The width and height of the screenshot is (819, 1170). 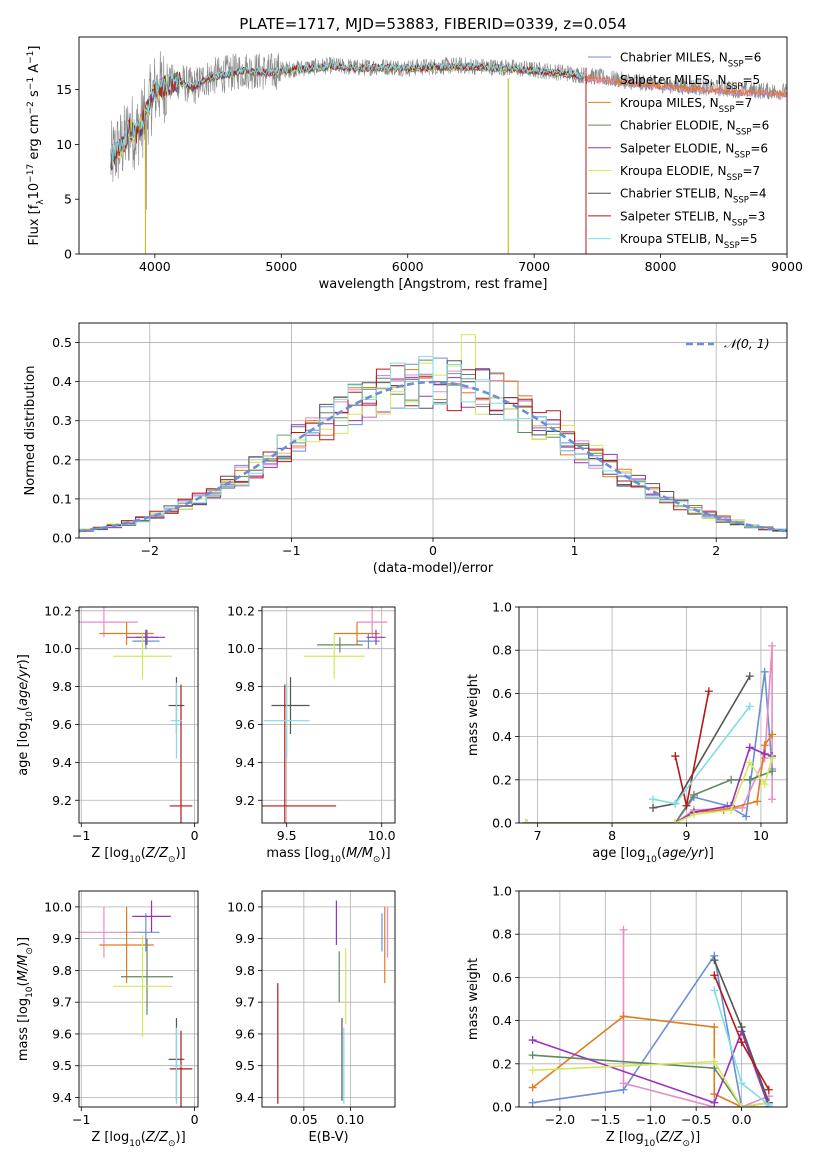 What do you see at coordinates (62, 1097) in the screenshot?
I see `y-tick-label: 9.4` at bounding box center [62, 1097].